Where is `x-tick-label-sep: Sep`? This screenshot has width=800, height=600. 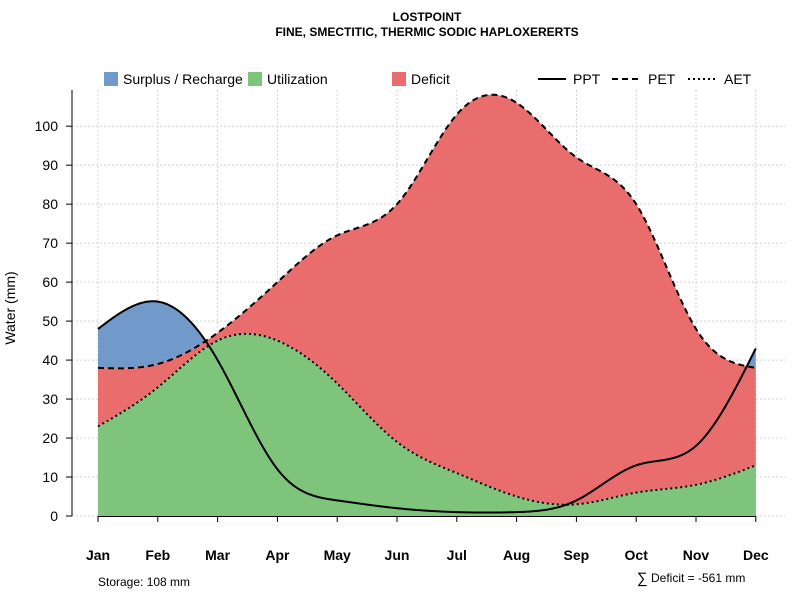 x-tick-label-sep: Sep is located at coordinates (577, 555).